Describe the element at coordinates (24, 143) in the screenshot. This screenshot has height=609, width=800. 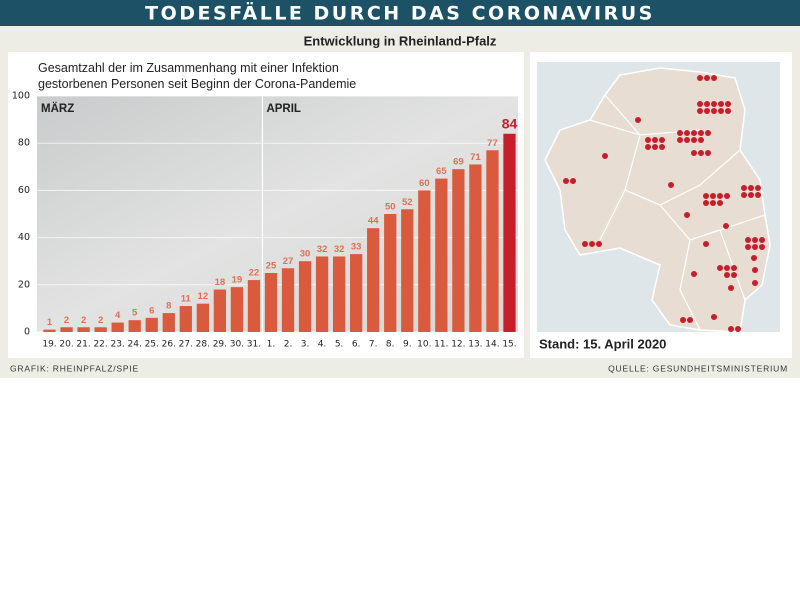
I see `y-tick-label: 80` at that location.